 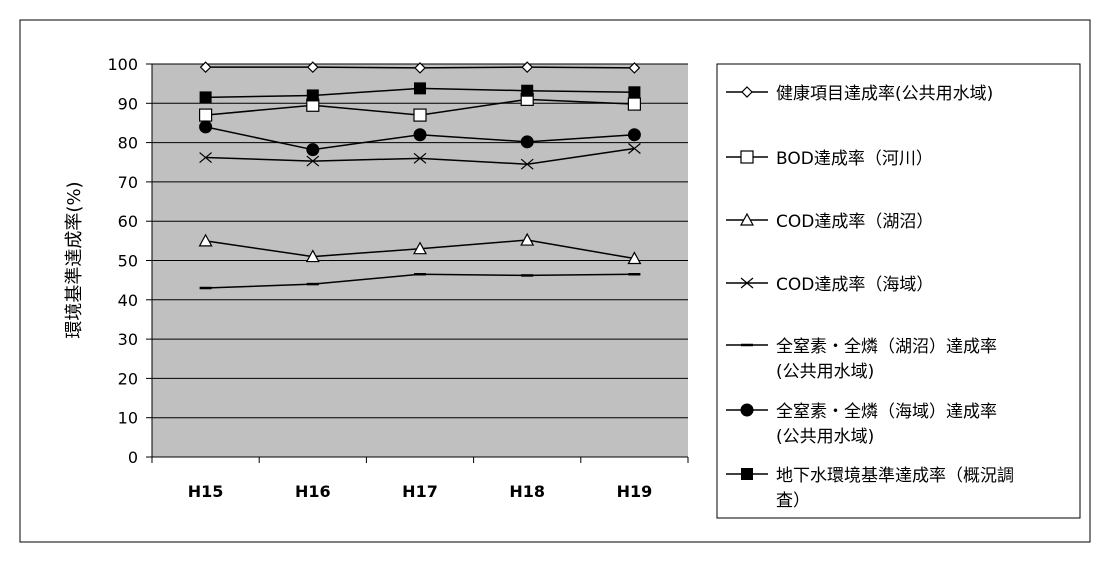 What do you see at coordinates (128, 418) in the screenshot?
I see `y-tick-label: 10` at bounding box center [128, 418].